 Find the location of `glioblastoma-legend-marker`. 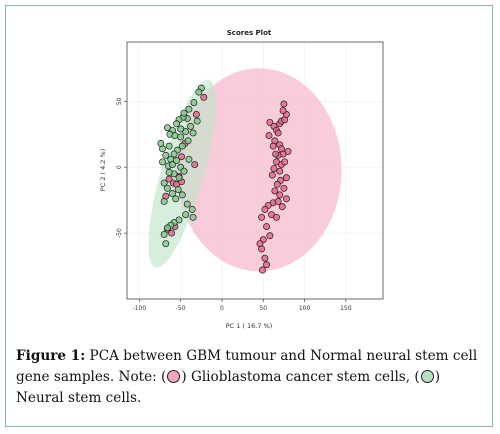

glioblastoma-legend-marker is located at coordinates (174, 376).